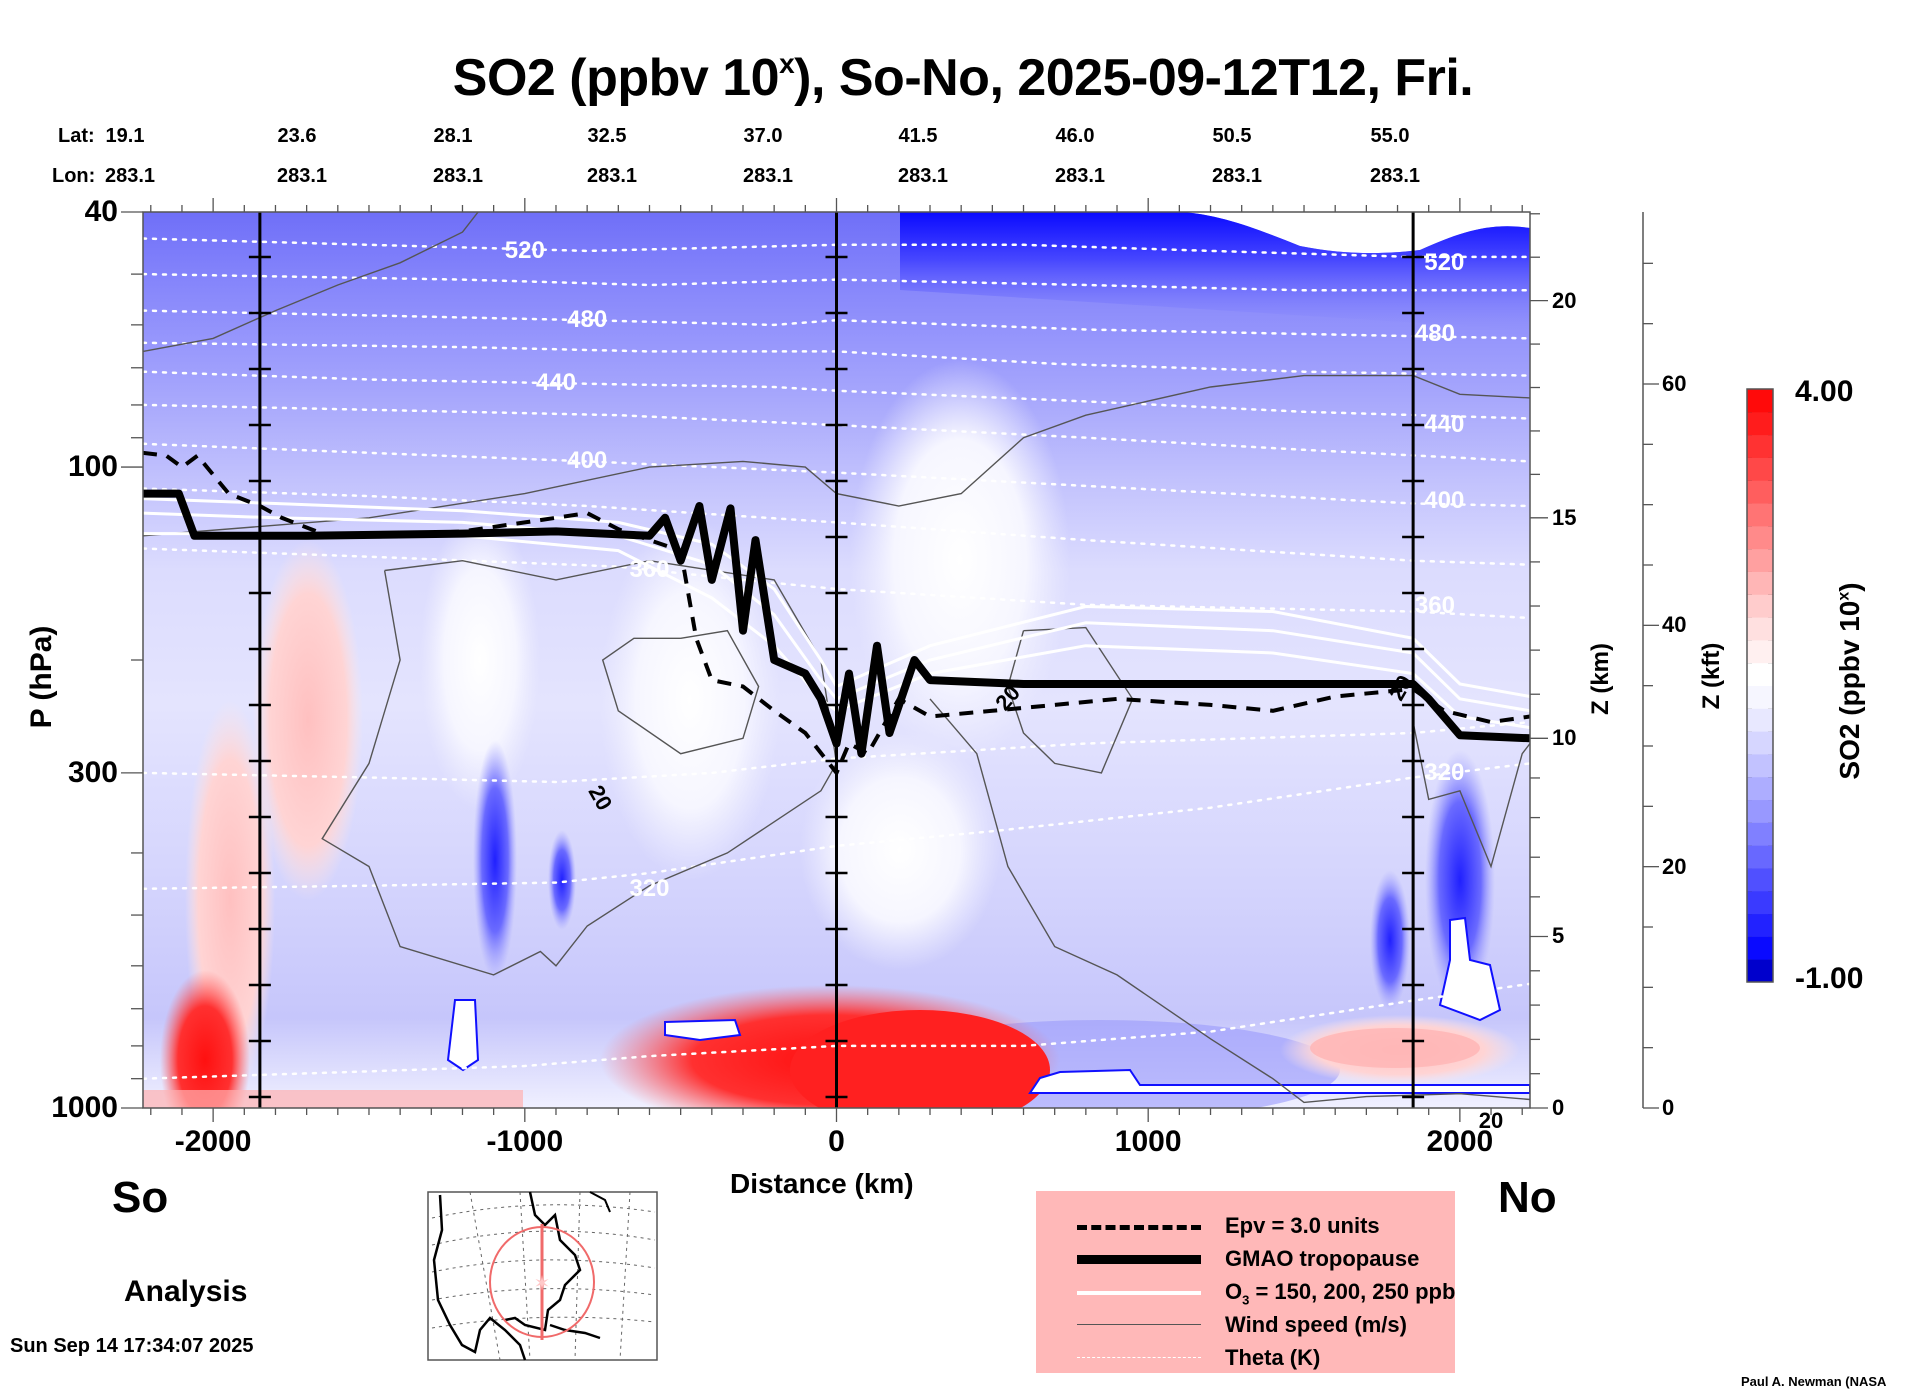 This screenshot has width=1926, height=1394. Describe the element at coordinates (1460, 1141) in the screenshot. I see `x-tick-label: 2000` at that location.